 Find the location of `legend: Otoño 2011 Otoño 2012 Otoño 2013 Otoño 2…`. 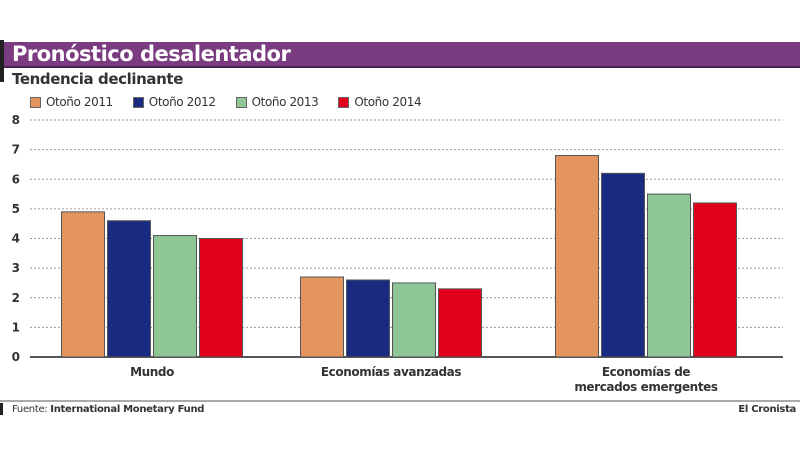

legend: Otoño 2011 Otoño 2012 Otoño 2013 Otoño 2… is located at coordinates (235, 102).